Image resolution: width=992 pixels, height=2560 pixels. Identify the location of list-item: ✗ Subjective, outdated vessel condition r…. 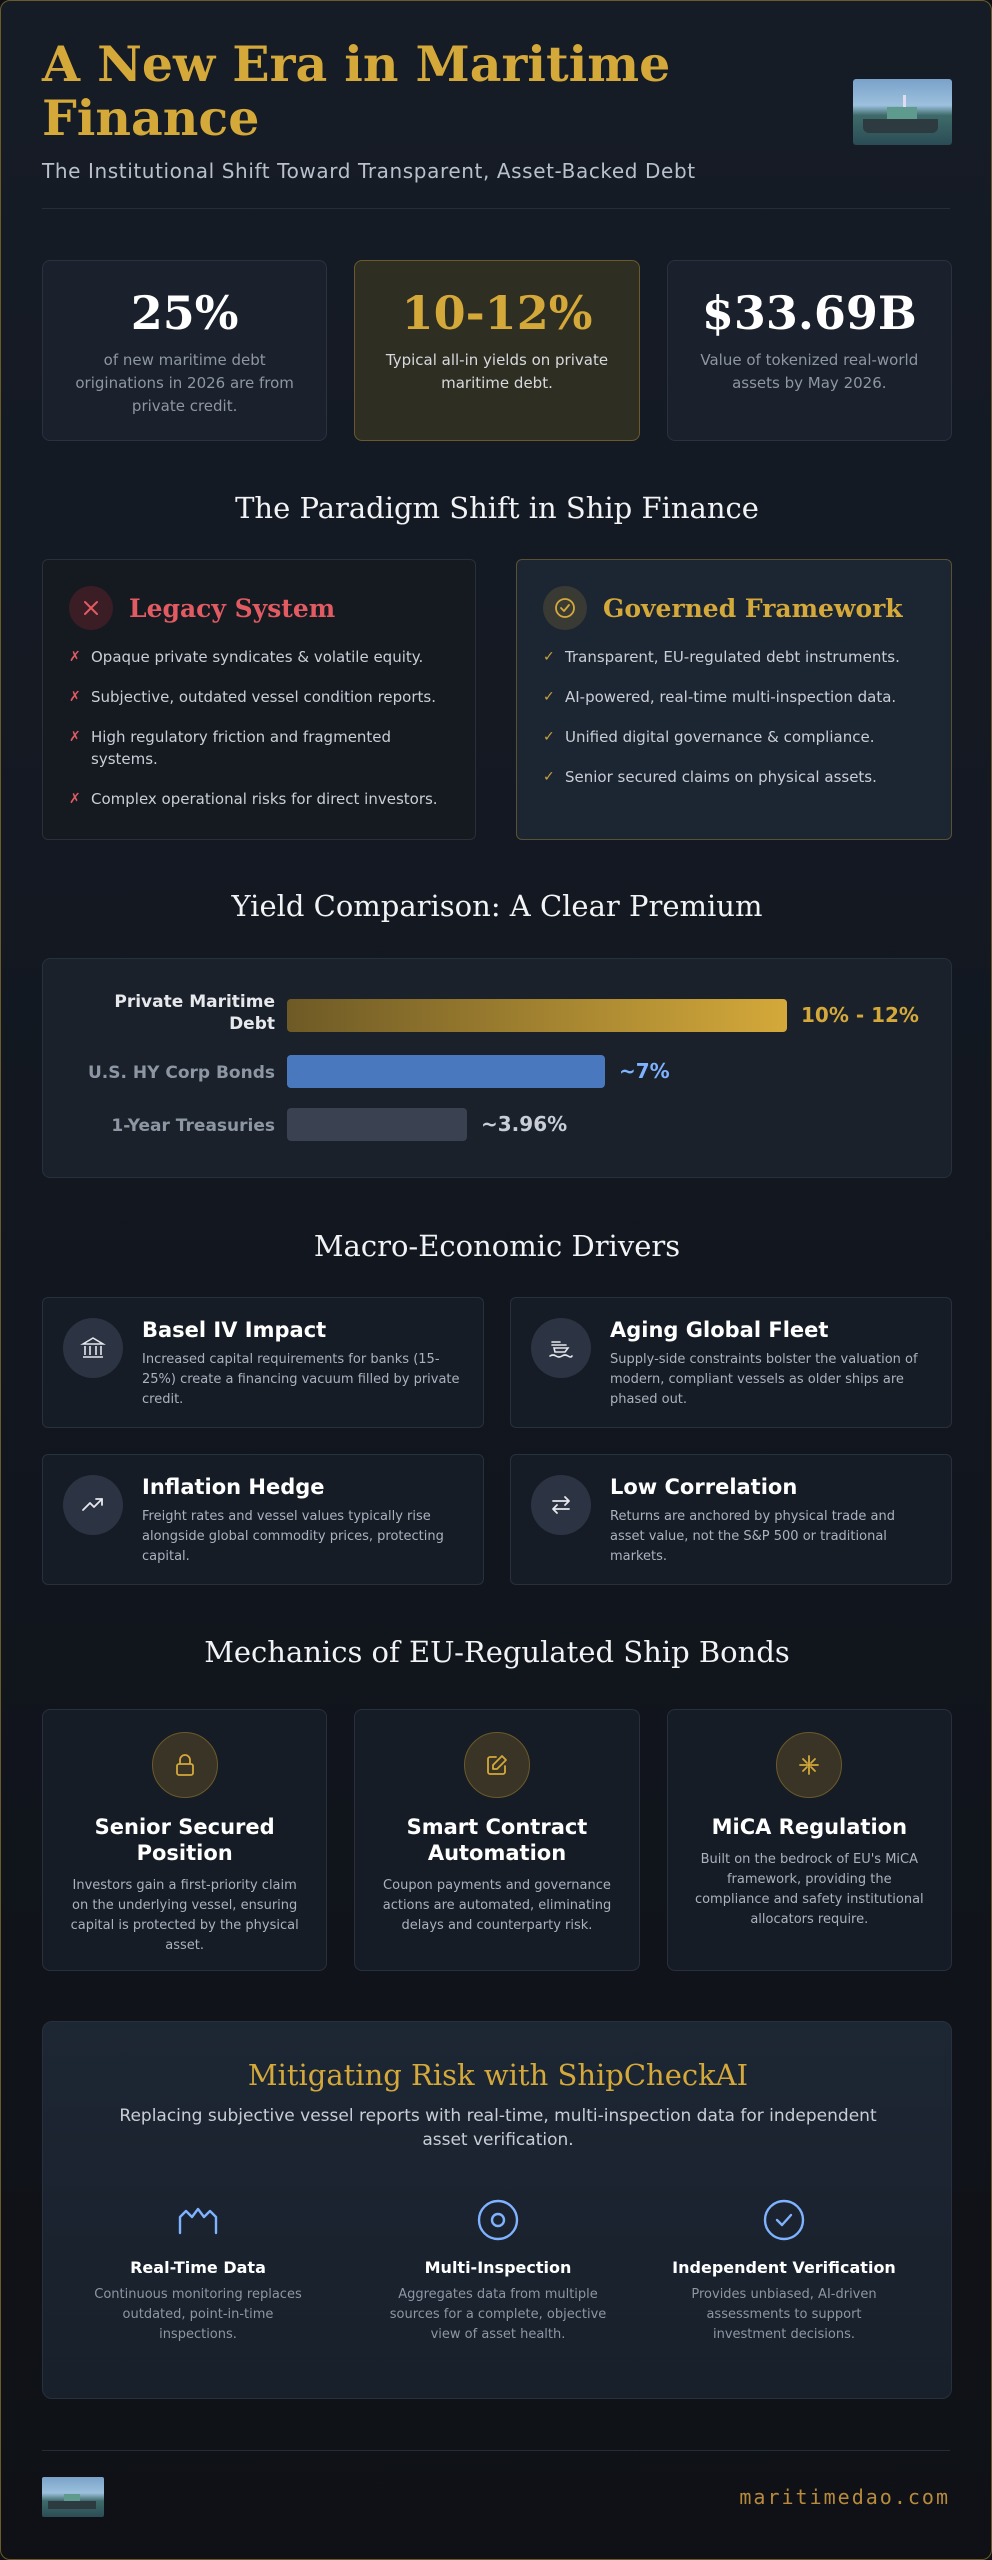
(252, 697).